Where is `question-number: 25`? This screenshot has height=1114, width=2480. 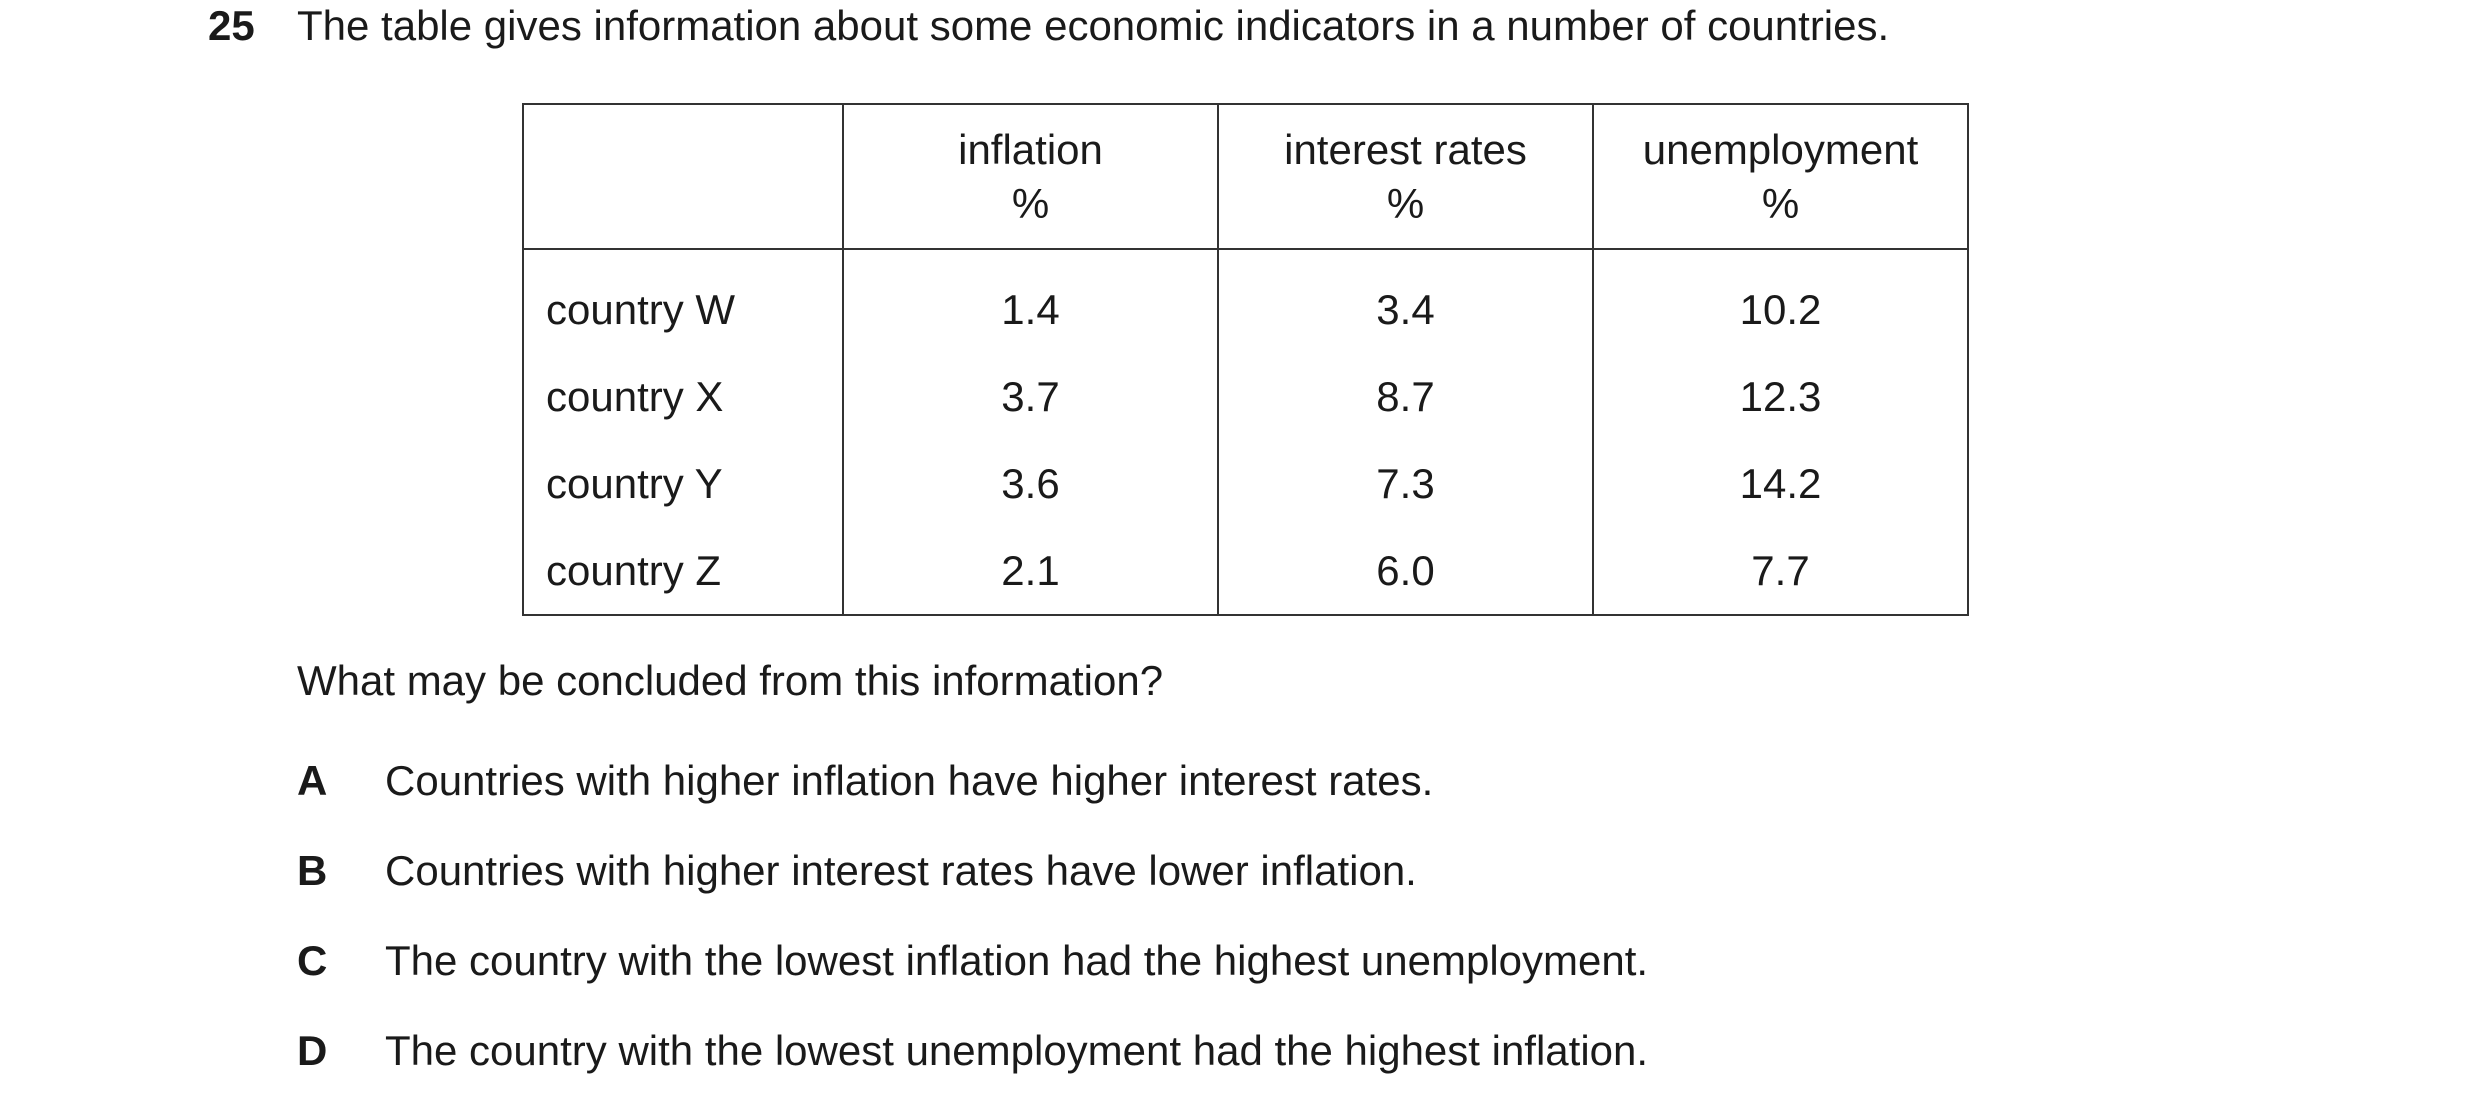 question-number: 25 is located at coordinates (231, 25).